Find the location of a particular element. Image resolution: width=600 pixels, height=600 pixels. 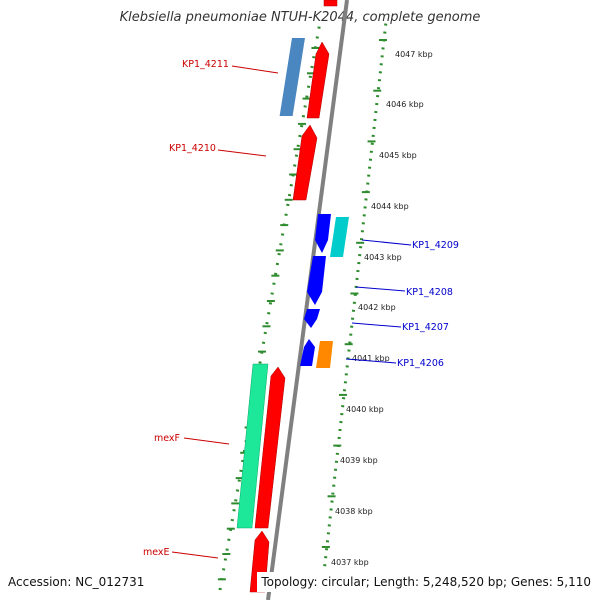

footer-topology-bg is located at coordinates (426, 582).